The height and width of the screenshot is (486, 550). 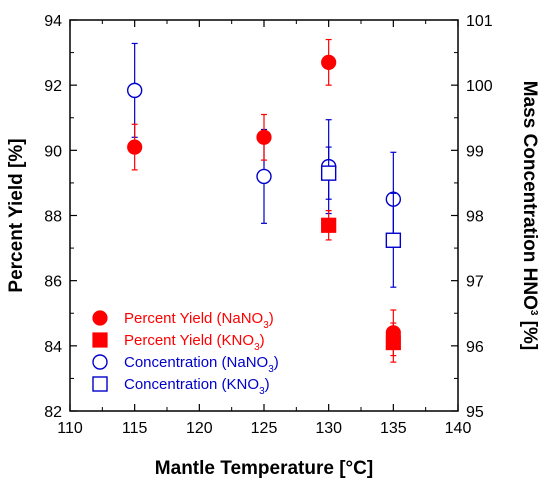 What do you see at coordinates (53, 86) in the screenshot?
I see `y-left-tick-label: 92` at bounding box center [53, 86].